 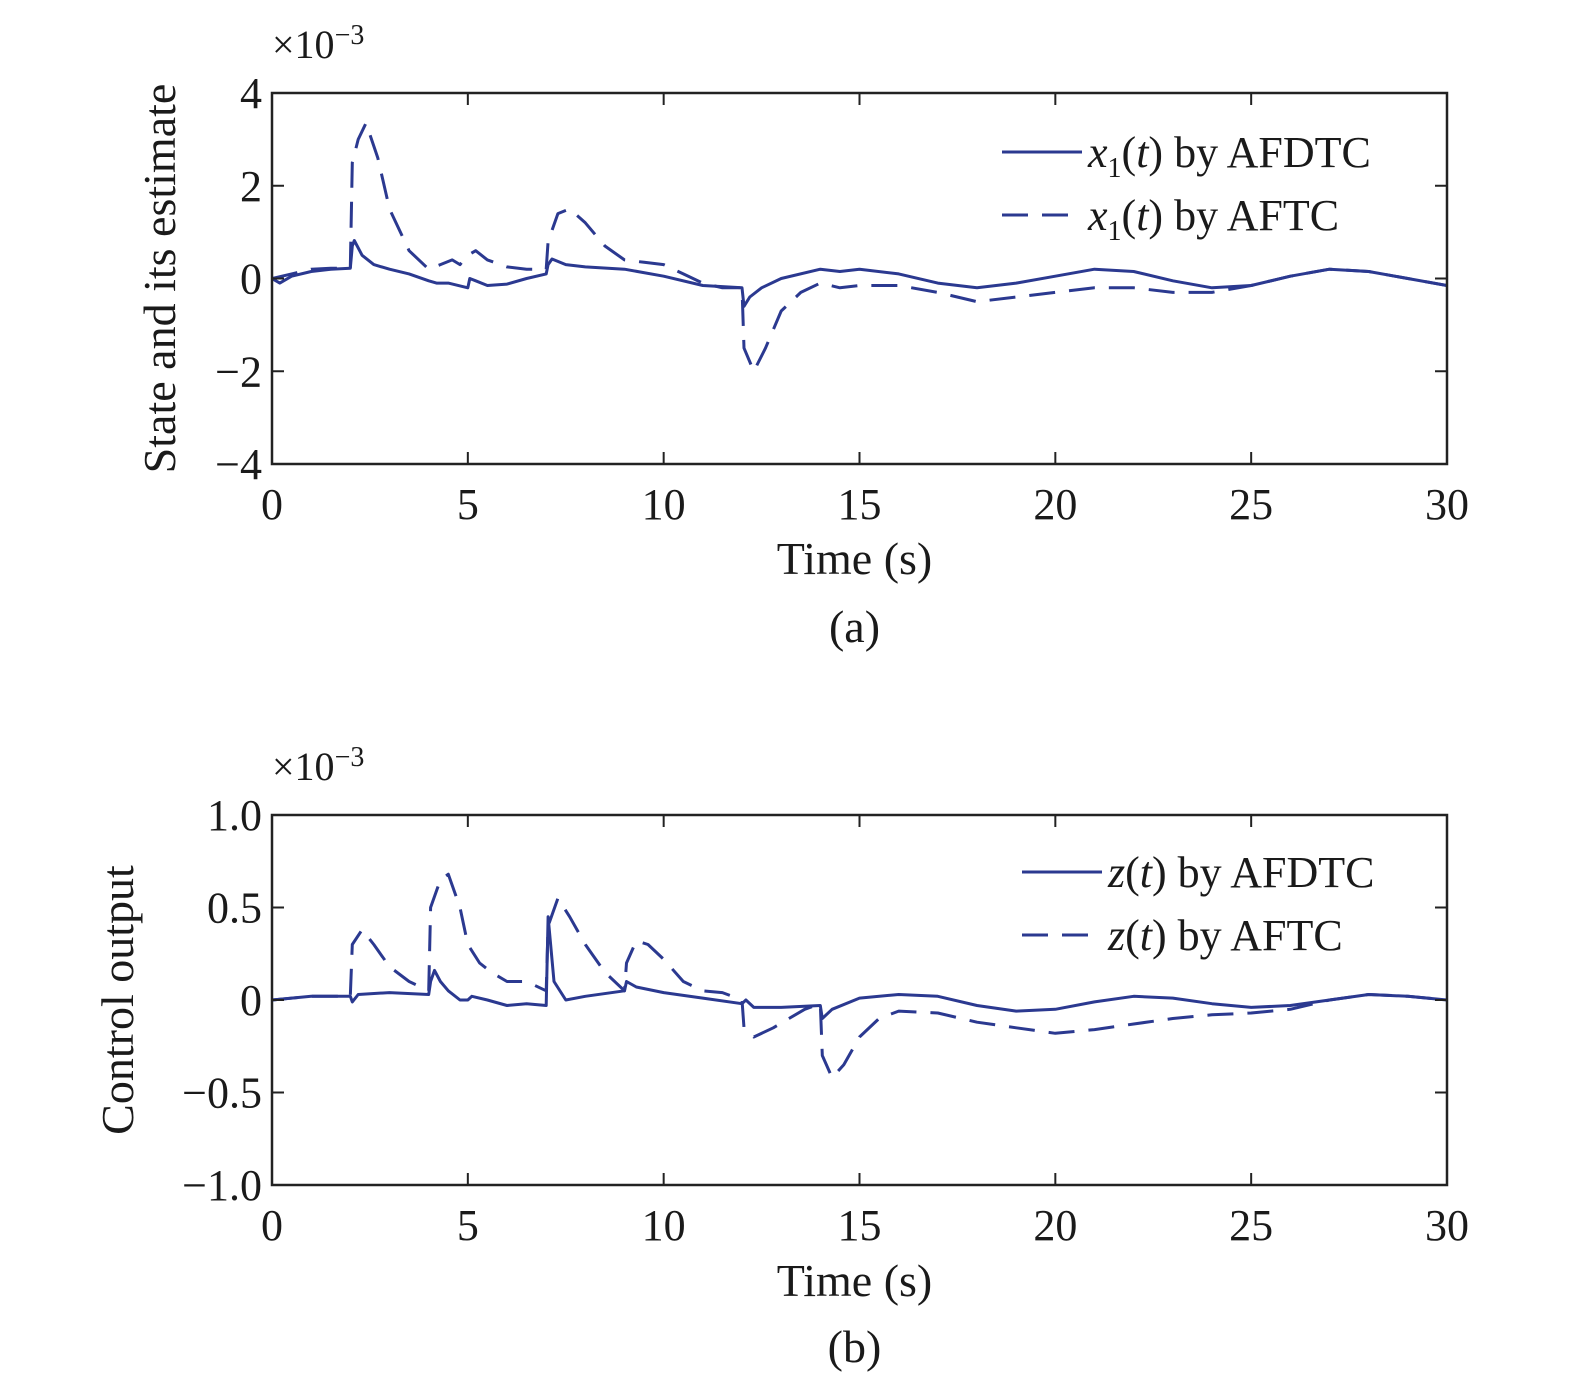 I want to click on panel-caption: (b), so click(x=855, y=1346).